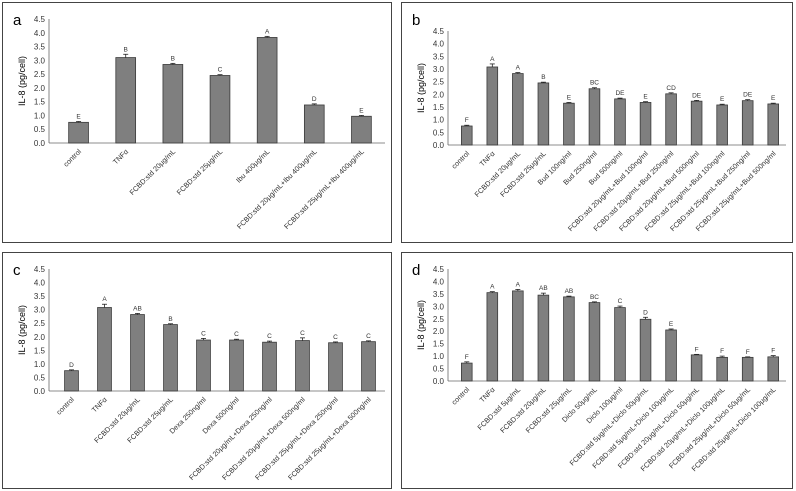  What do you see at coordinates (368, 336) in the screenshot?
I see `significance-label-9: C` at bounding box center [368, 336].